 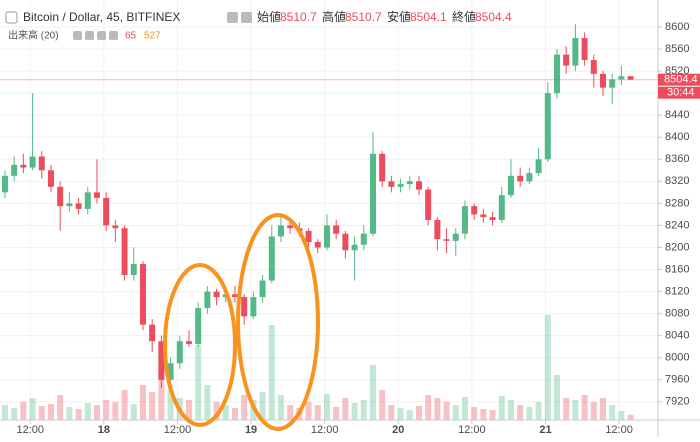 What do you see at coordinates (677, 247) in the screenshot?
I see `y-tick-label: 8200` at bounding box center [677, 247].